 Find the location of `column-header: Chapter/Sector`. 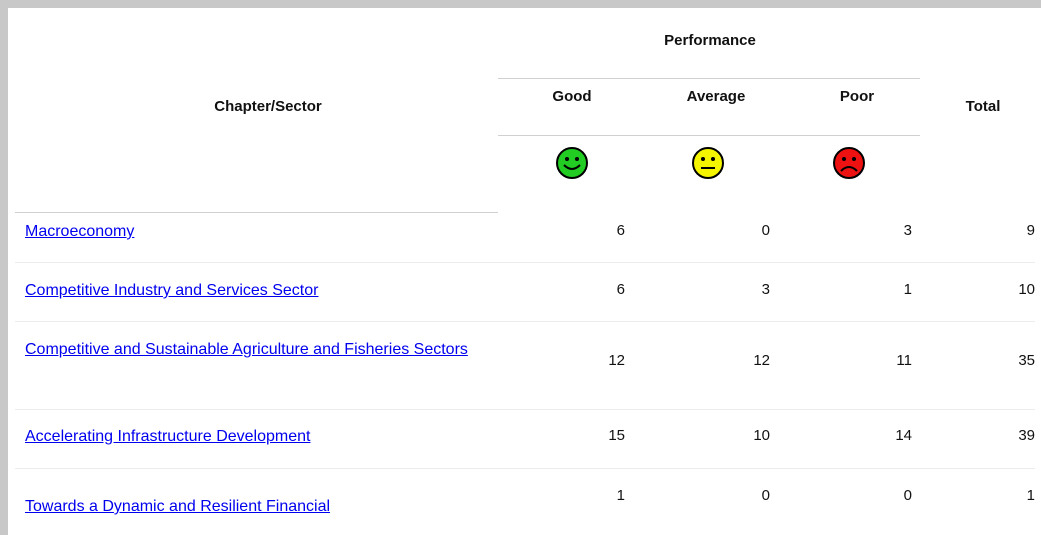

column-header: Chapter/Sector is located at coordinates (268, 106).